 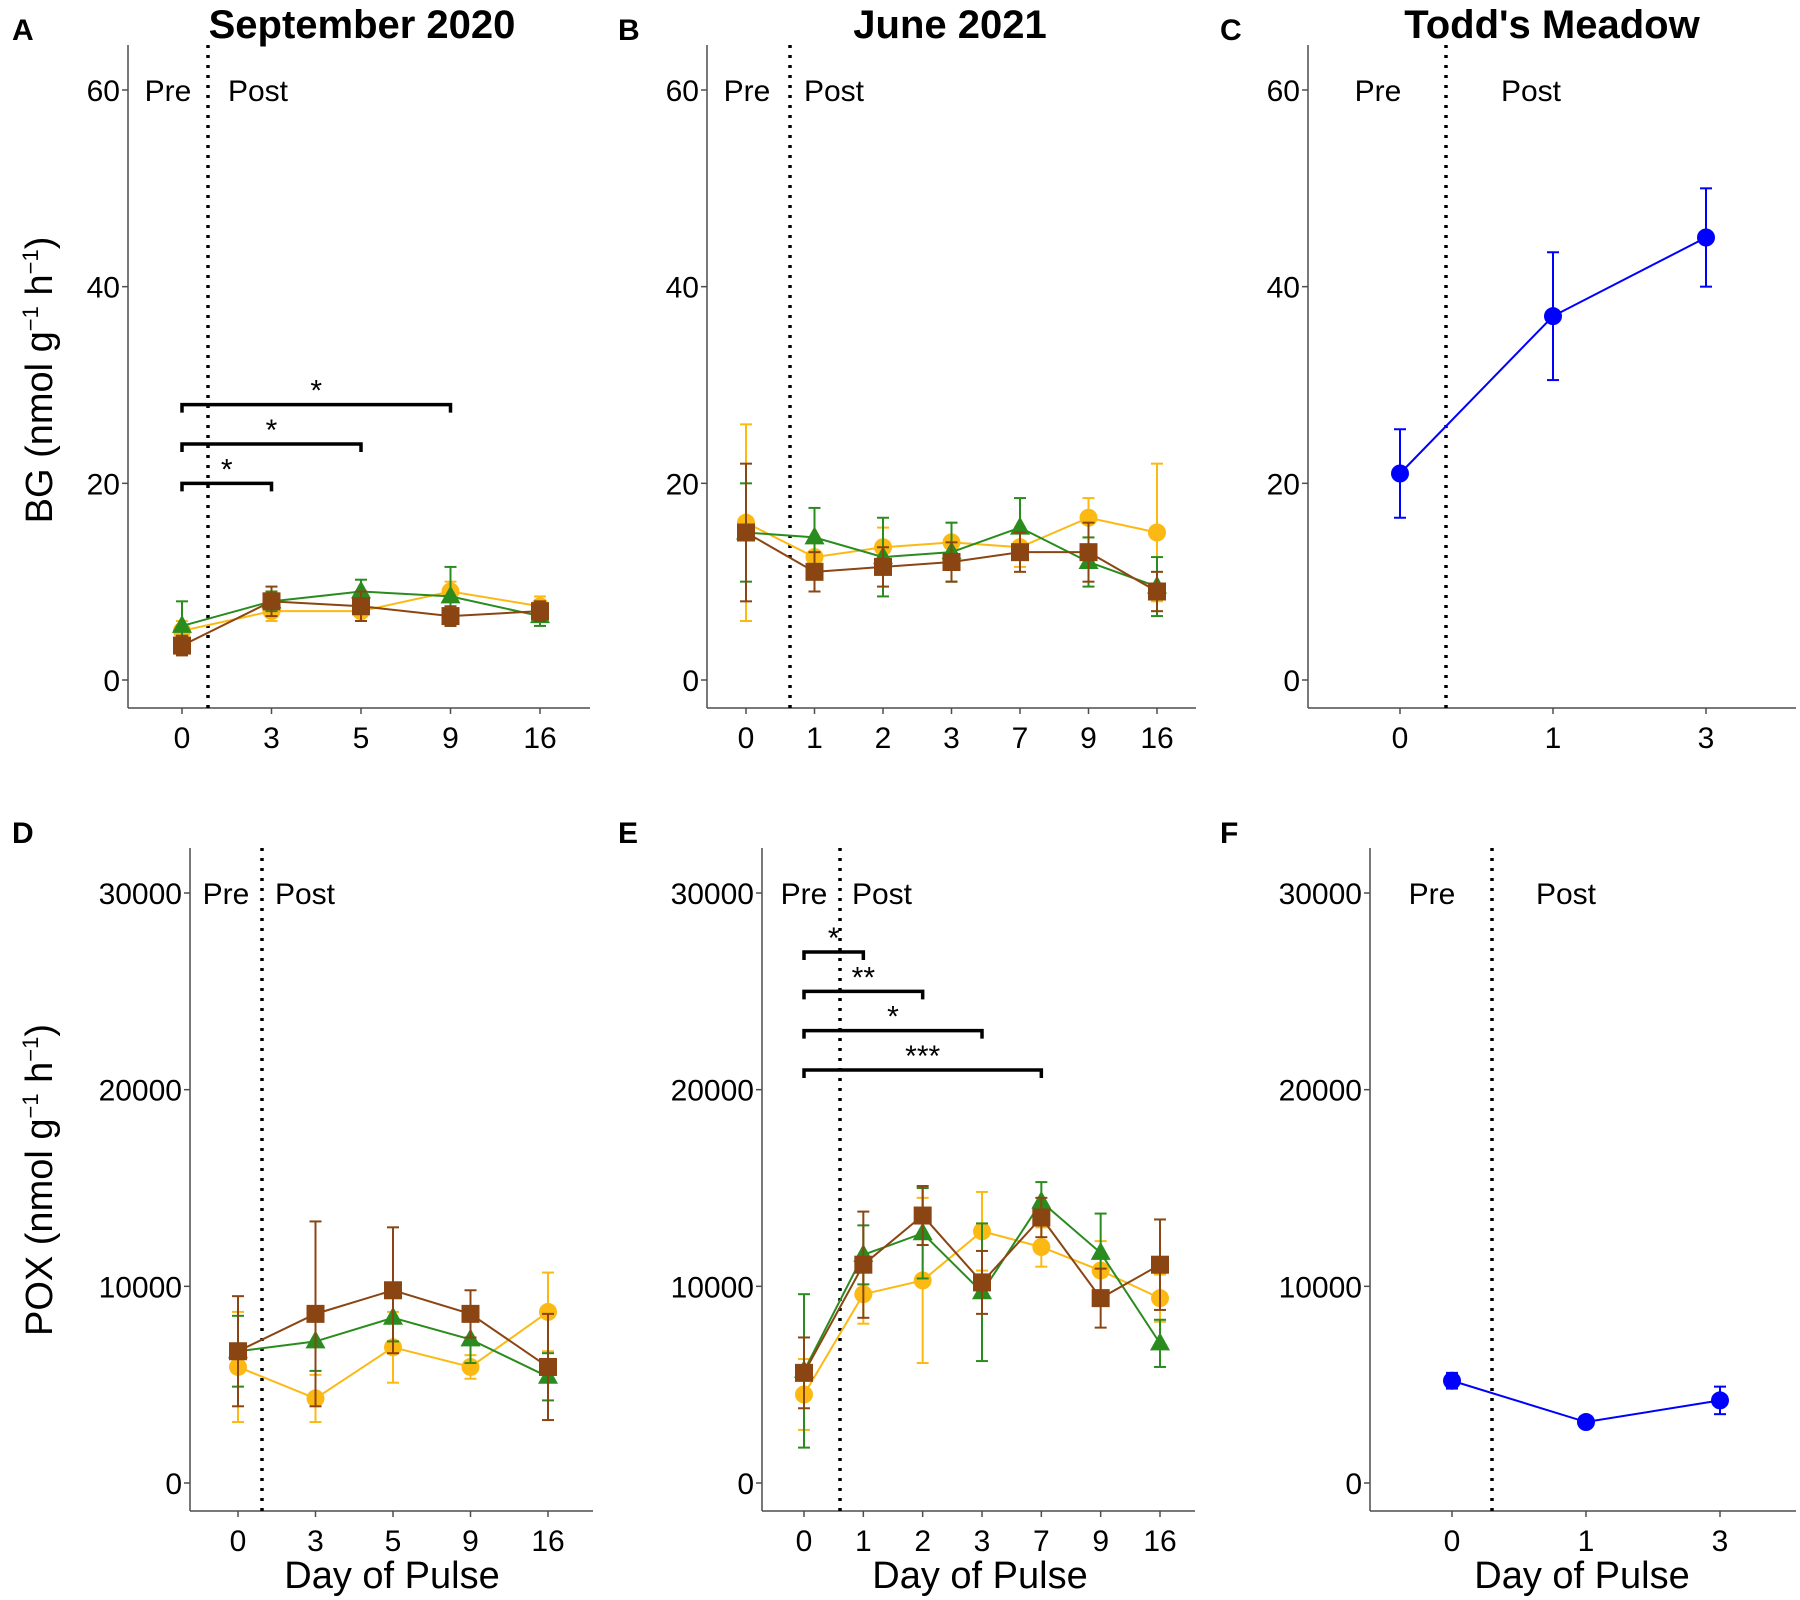 What do you see at coordinates (804, 894) in the screenshot?
I see `e-pre-label: Pre` at bounding box center [804, 894].